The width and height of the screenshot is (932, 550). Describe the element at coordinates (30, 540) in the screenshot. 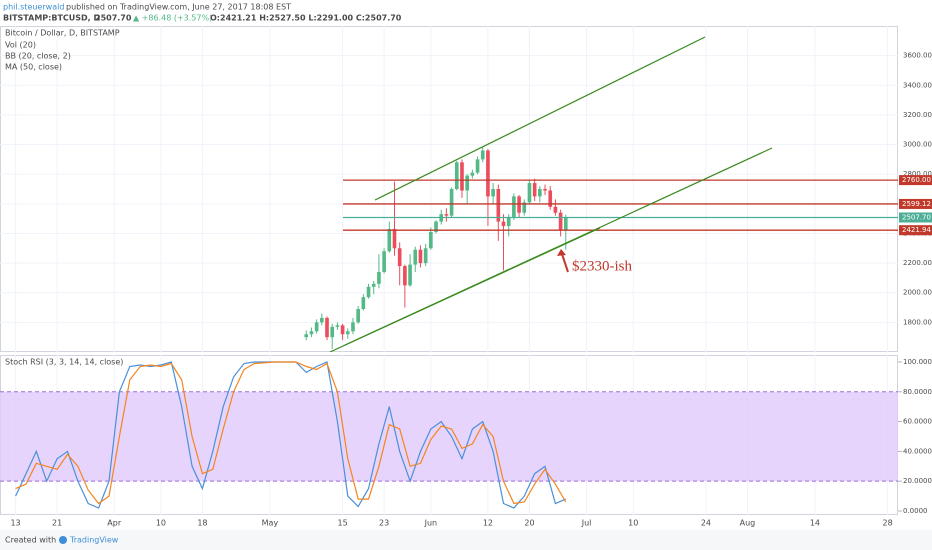

I see `footer-text: Created with` at that location.